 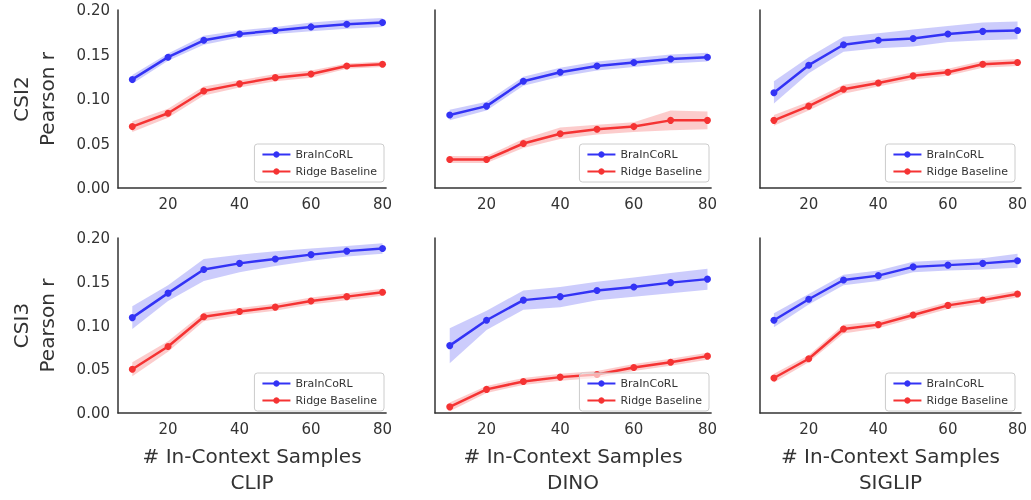 What do you see at coordinates (890, 469) in the screenshot?
I see `x-axis-title: # In-Context Samples SIGLIP` at bounding box center [890, 469].